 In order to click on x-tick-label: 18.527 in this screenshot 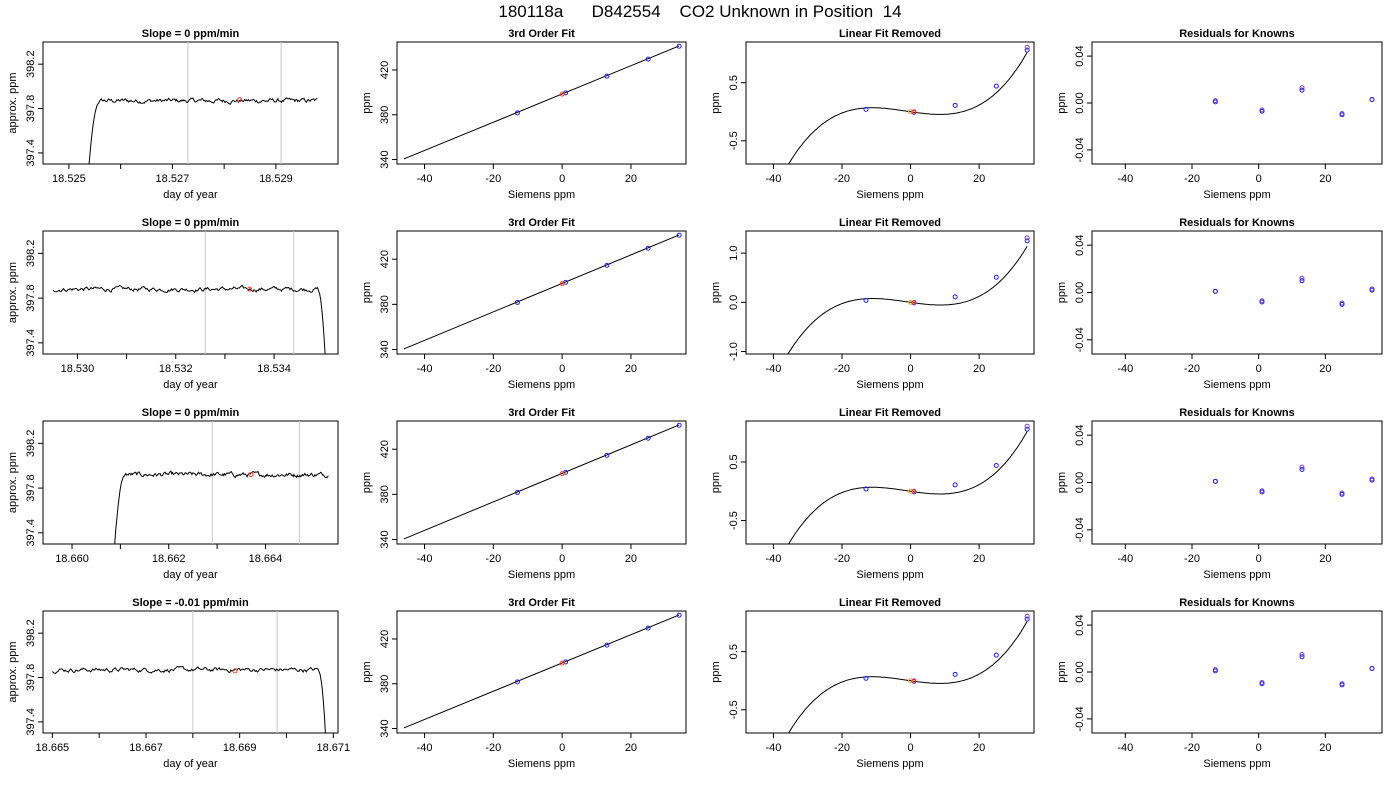, I will do `click(173, 179)`.